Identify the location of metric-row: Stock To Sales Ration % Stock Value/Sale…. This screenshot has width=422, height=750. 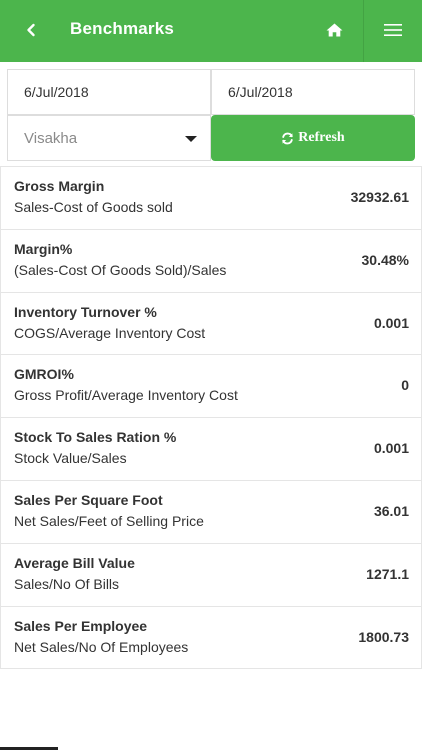
(211, 449).